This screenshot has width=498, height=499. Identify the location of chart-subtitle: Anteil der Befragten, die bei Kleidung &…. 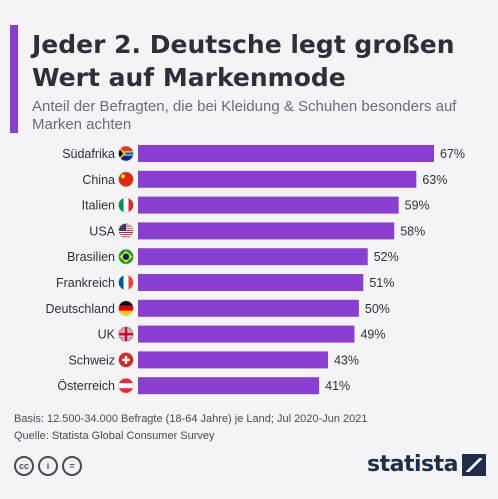
(244, 115).